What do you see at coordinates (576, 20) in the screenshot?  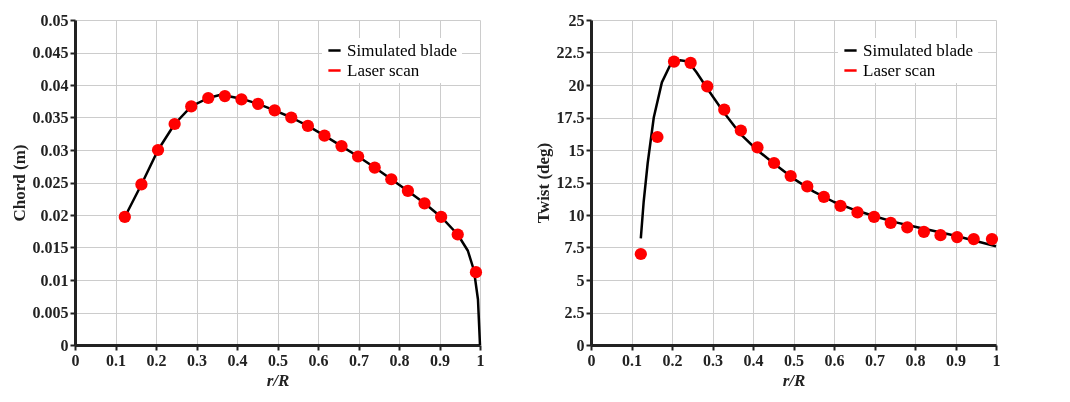 I see `y-tick-label: 25` at bounding box center [576, 20].